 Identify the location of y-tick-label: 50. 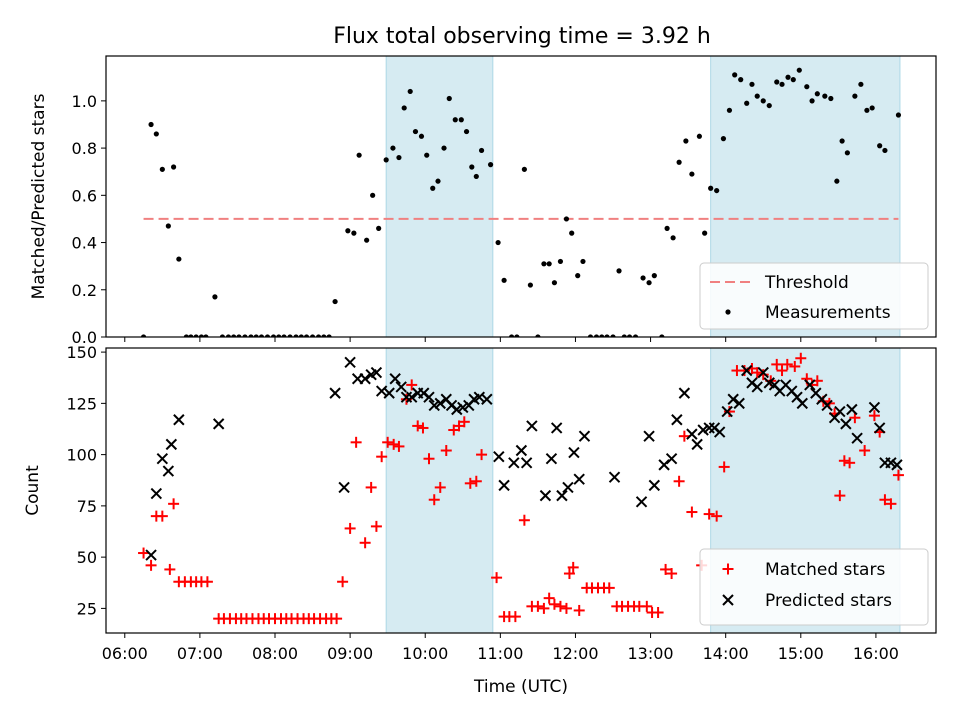
(87, 557).